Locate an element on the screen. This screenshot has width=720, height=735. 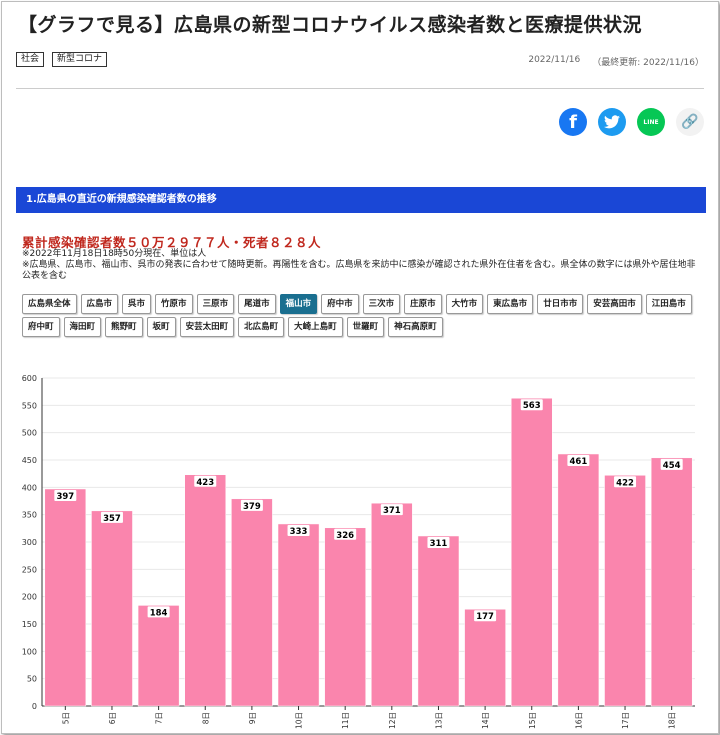
city-button: 安芸太田町 is located at coordinates (207, 327).